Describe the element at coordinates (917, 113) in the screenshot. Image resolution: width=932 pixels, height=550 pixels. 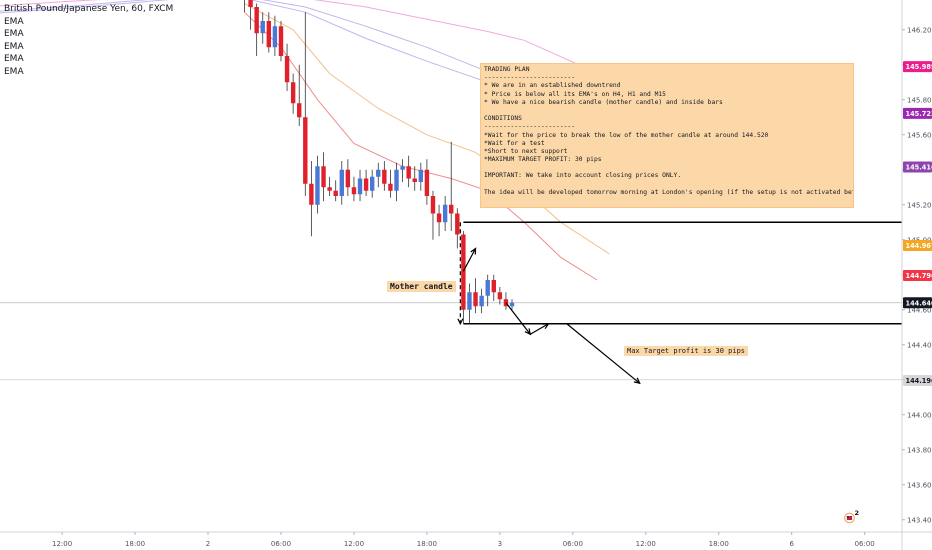
I see `price-axis-marker: 145.722` at that location.